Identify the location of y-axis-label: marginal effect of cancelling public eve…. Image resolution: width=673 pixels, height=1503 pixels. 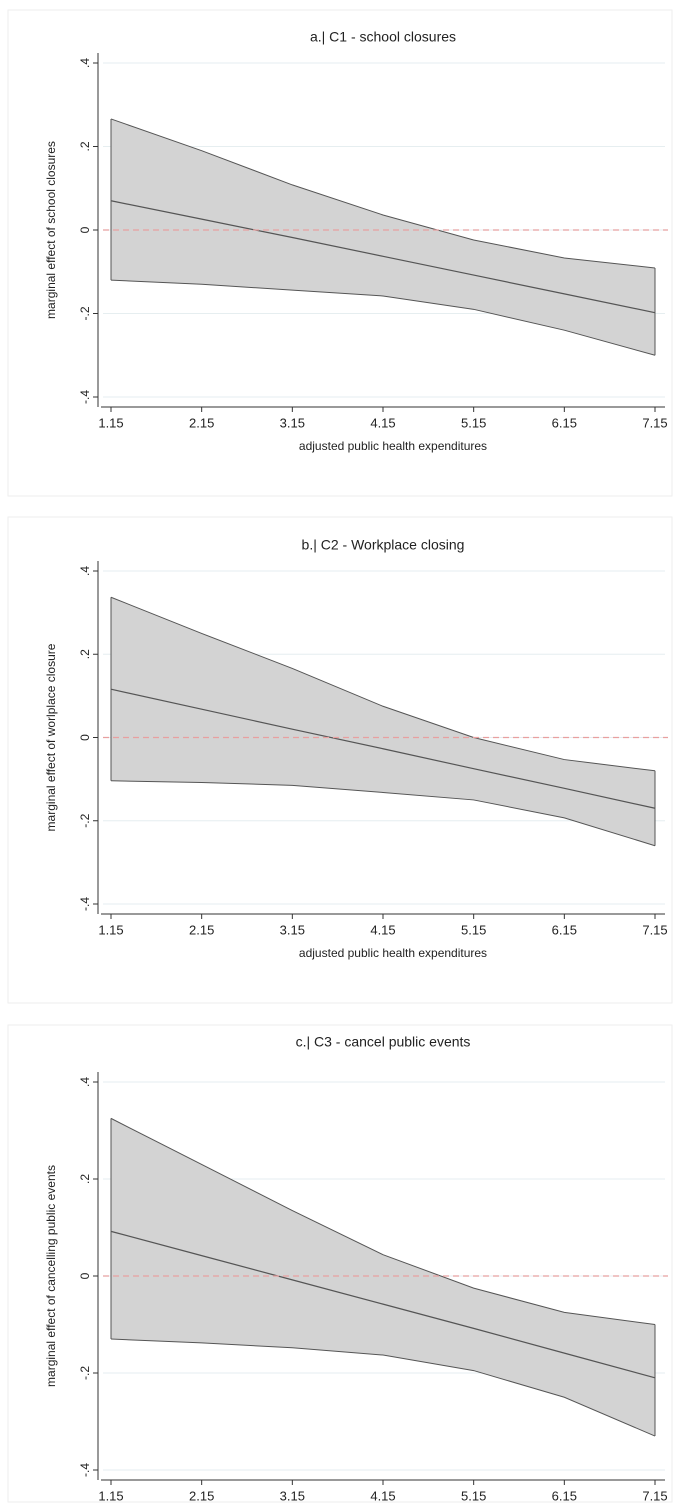
(51, 1276).